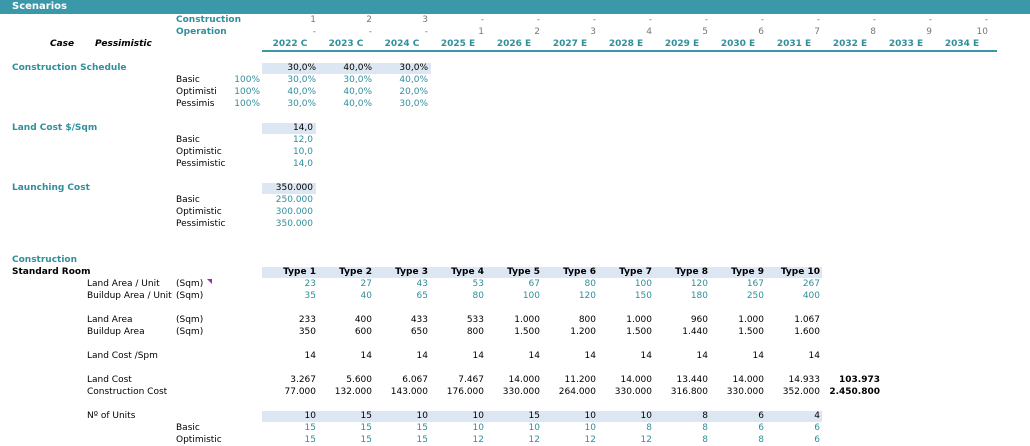 This screenshot has height=446, width=1030. I want to click on year-header-6: 2027 E, so click(570, 44).